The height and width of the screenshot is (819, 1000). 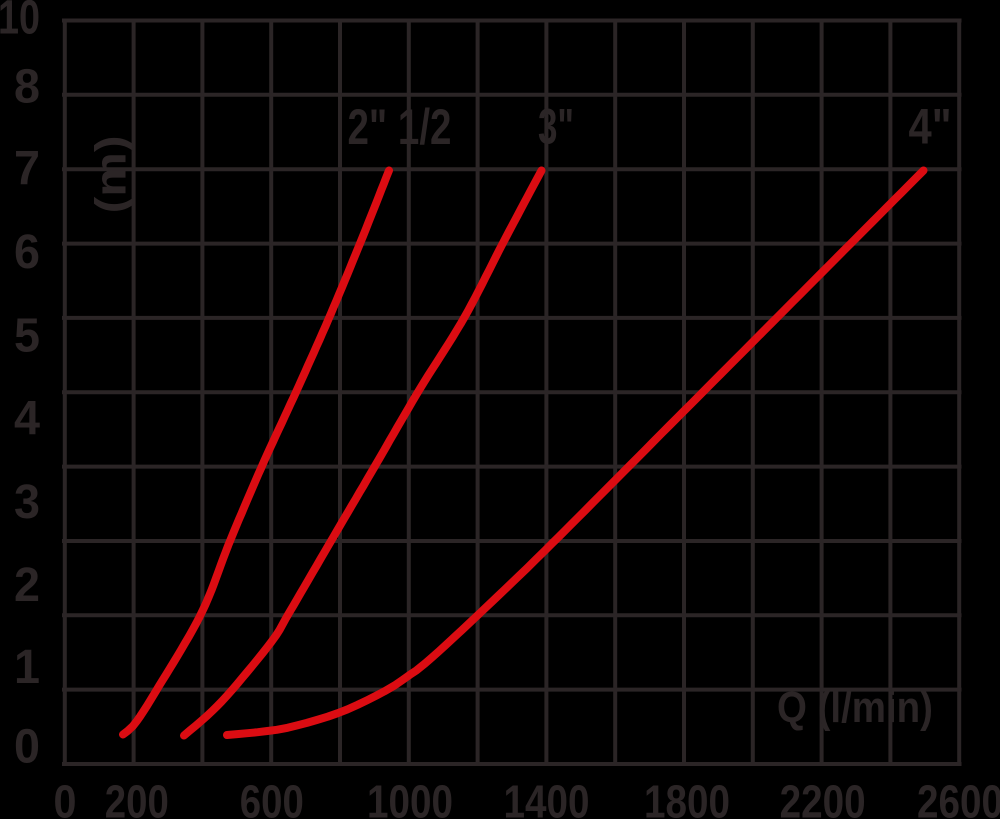 What do you see at coordinates (27, 87) in the screenshot?
I see `svg-text: 8` at bounding box center [27, 87].